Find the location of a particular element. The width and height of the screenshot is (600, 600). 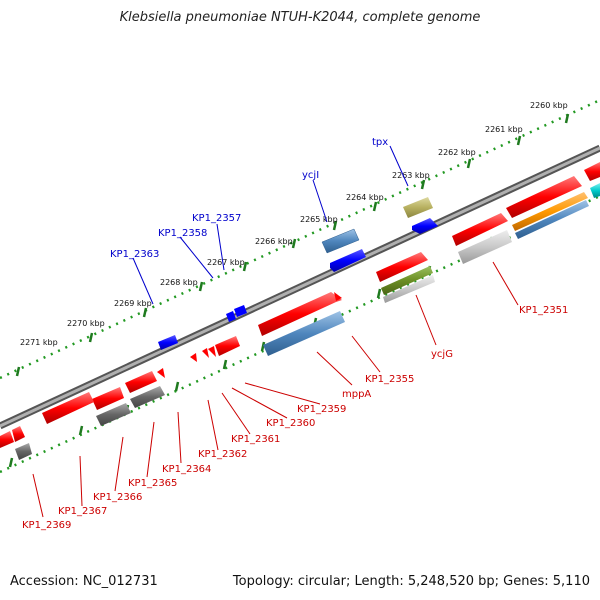

gene-mppA is located at coordinates (304, 333).